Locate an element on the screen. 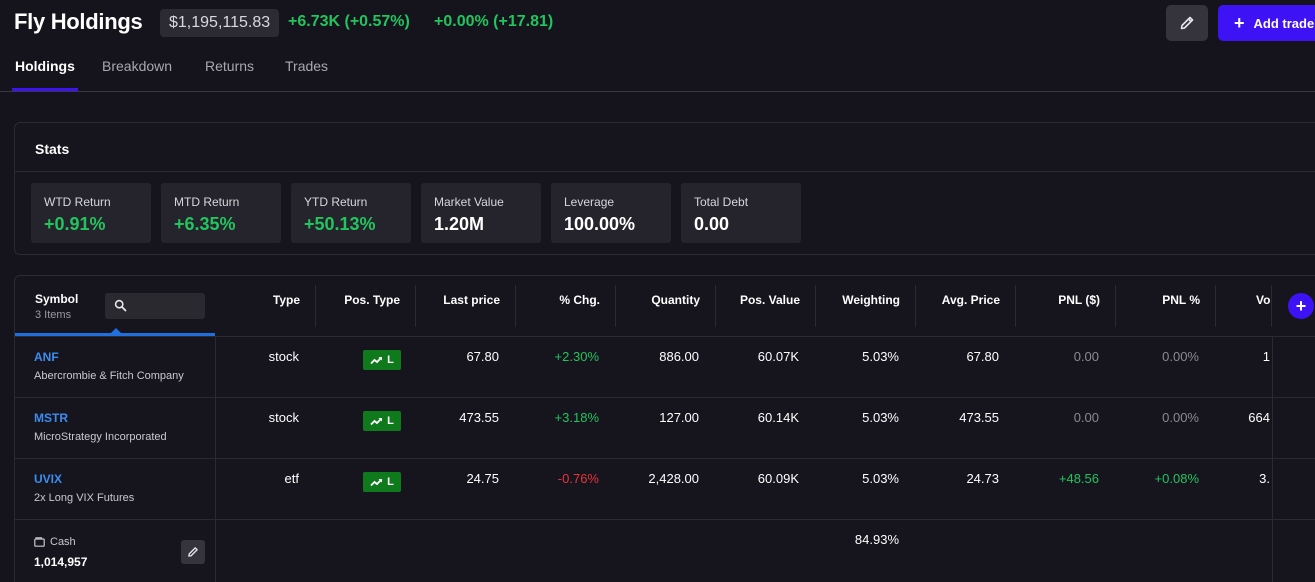 The height and width of the screenshot is (582, 1315). cell-pnl-pct: 0.00% is located at coordinates (1180, 356).